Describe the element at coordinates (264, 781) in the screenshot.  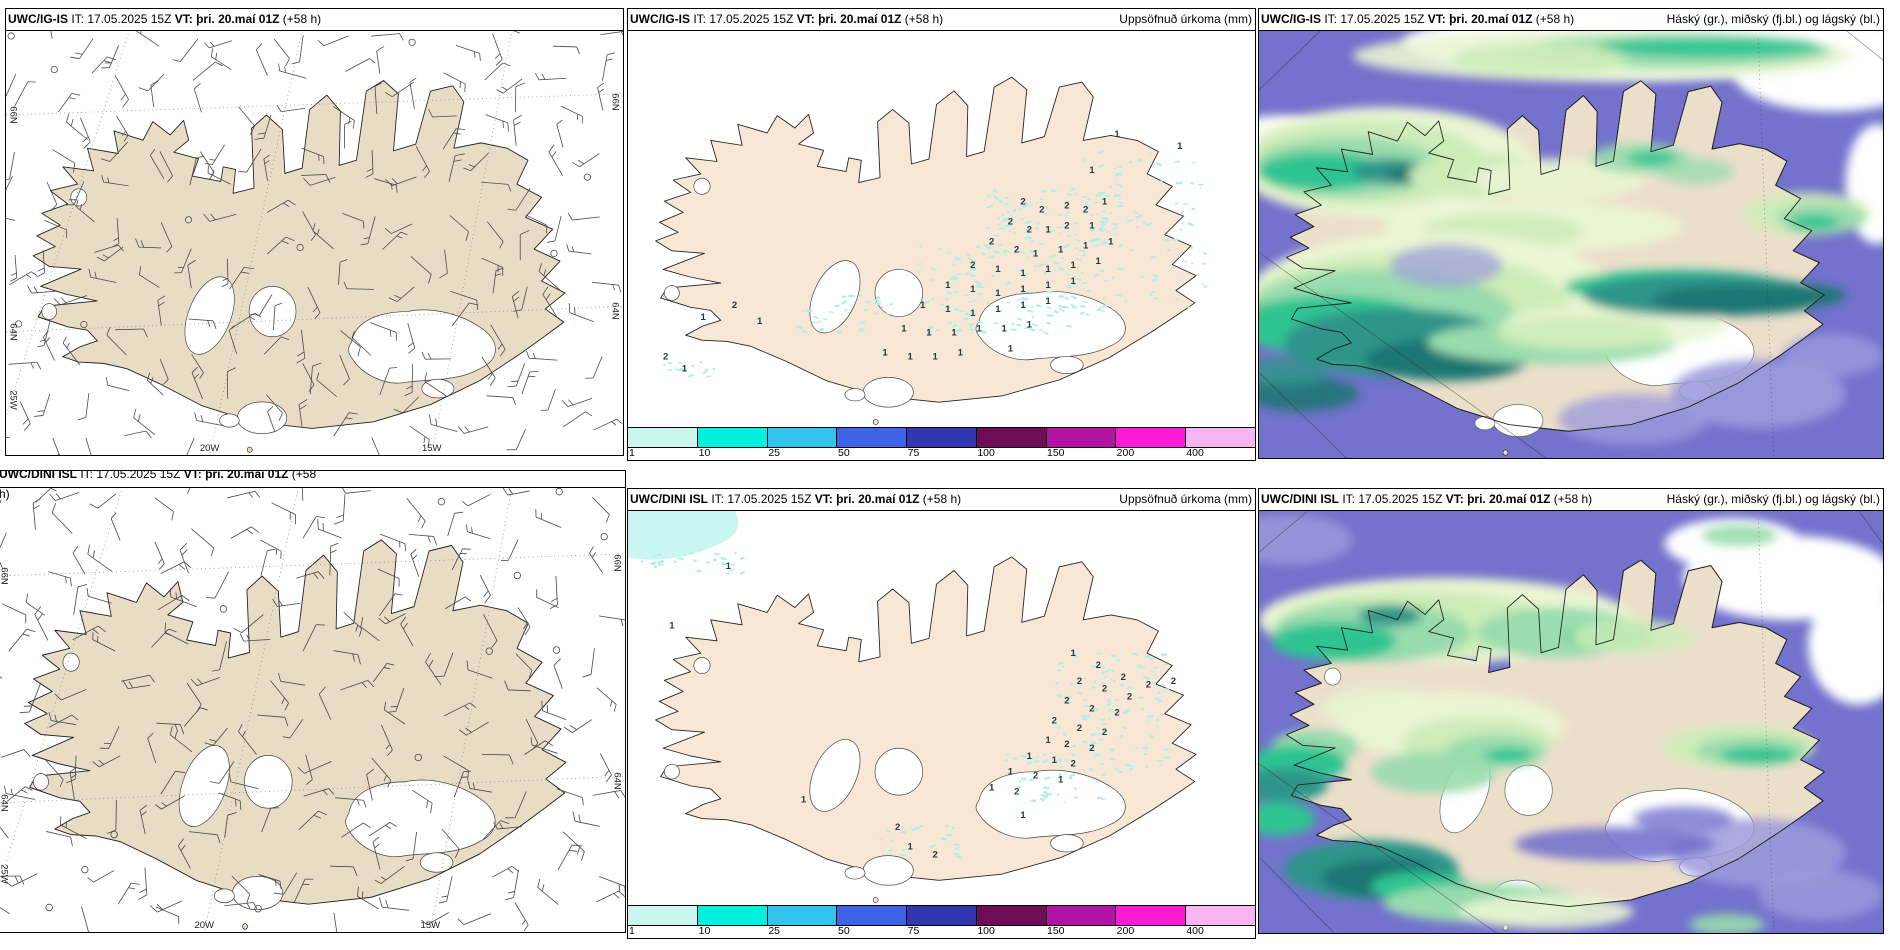
I see `glaciers` at that location.